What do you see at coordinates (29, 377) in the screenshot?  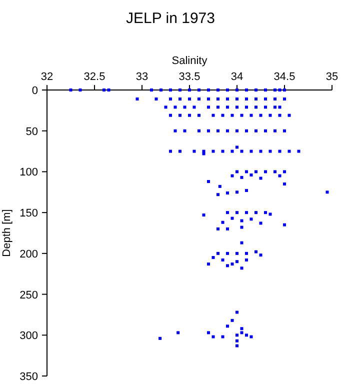 I see `y-tick-label: 350` at bounding box center [29, 377].